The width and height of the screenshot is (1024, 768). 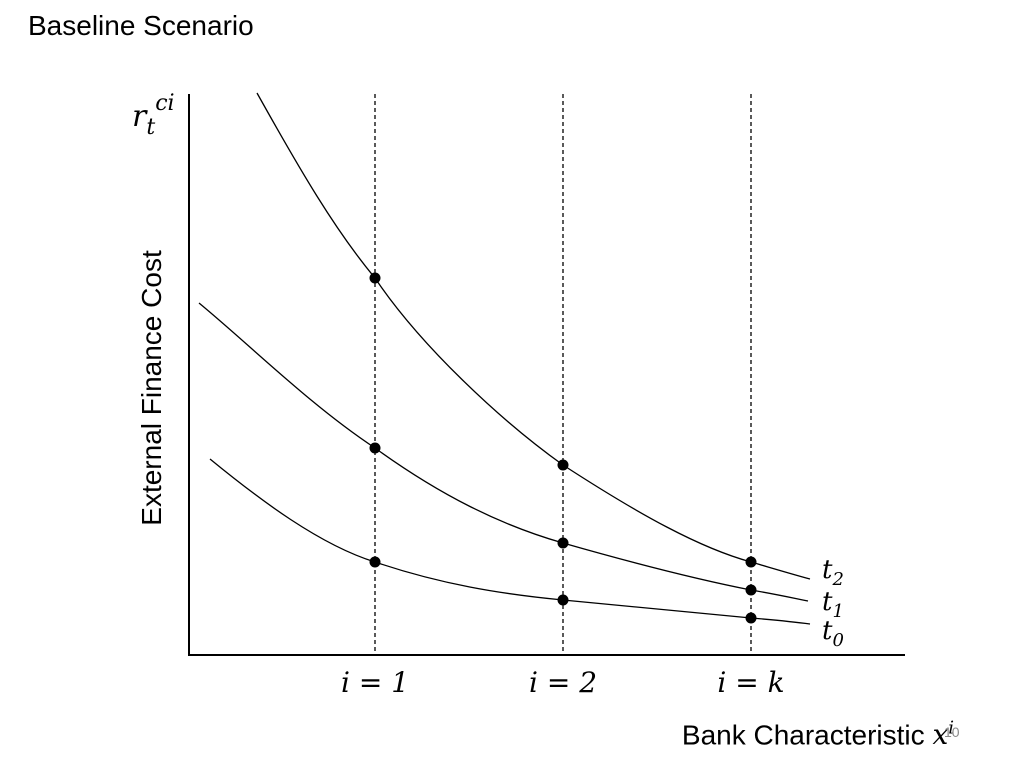 I want to click on slide-title: Baseline Scenario, so click(x=141, y=25).